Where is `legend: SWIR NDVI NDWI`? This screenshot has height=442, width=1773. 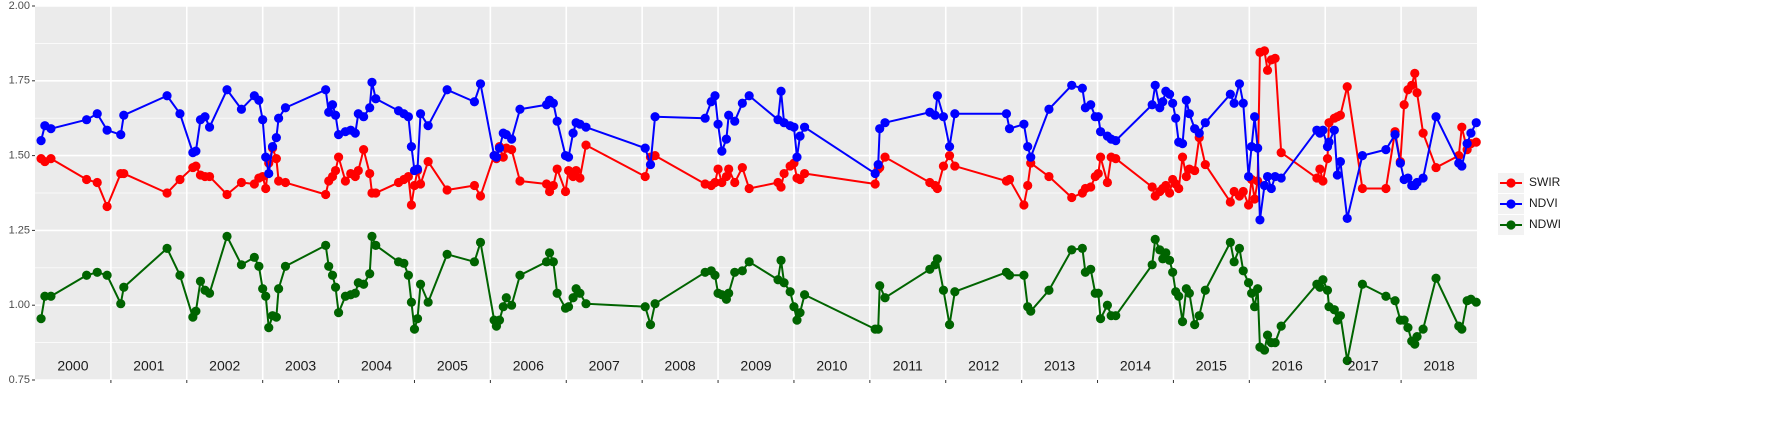 legend: SWIR NDVI NDWI is located at coordinates (1529, 204).